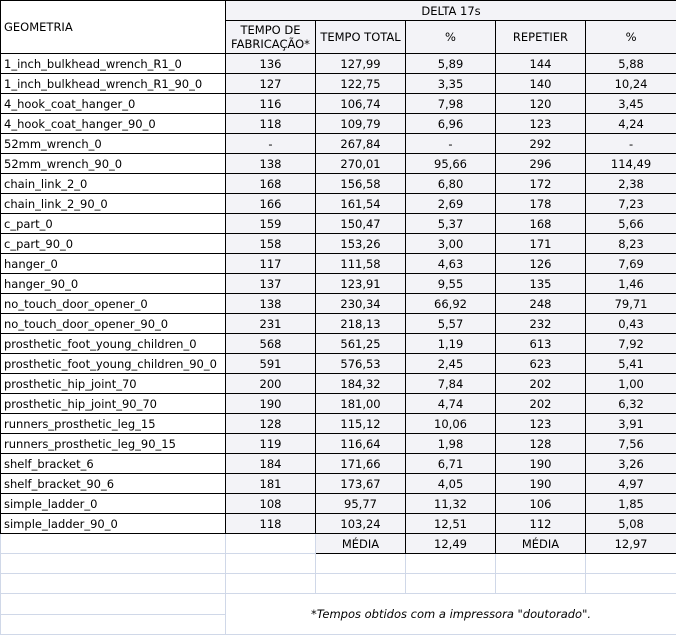  I want to click on cell-geometry-name: 4_hook_coat_hanger_90_0, so click(113, 123).